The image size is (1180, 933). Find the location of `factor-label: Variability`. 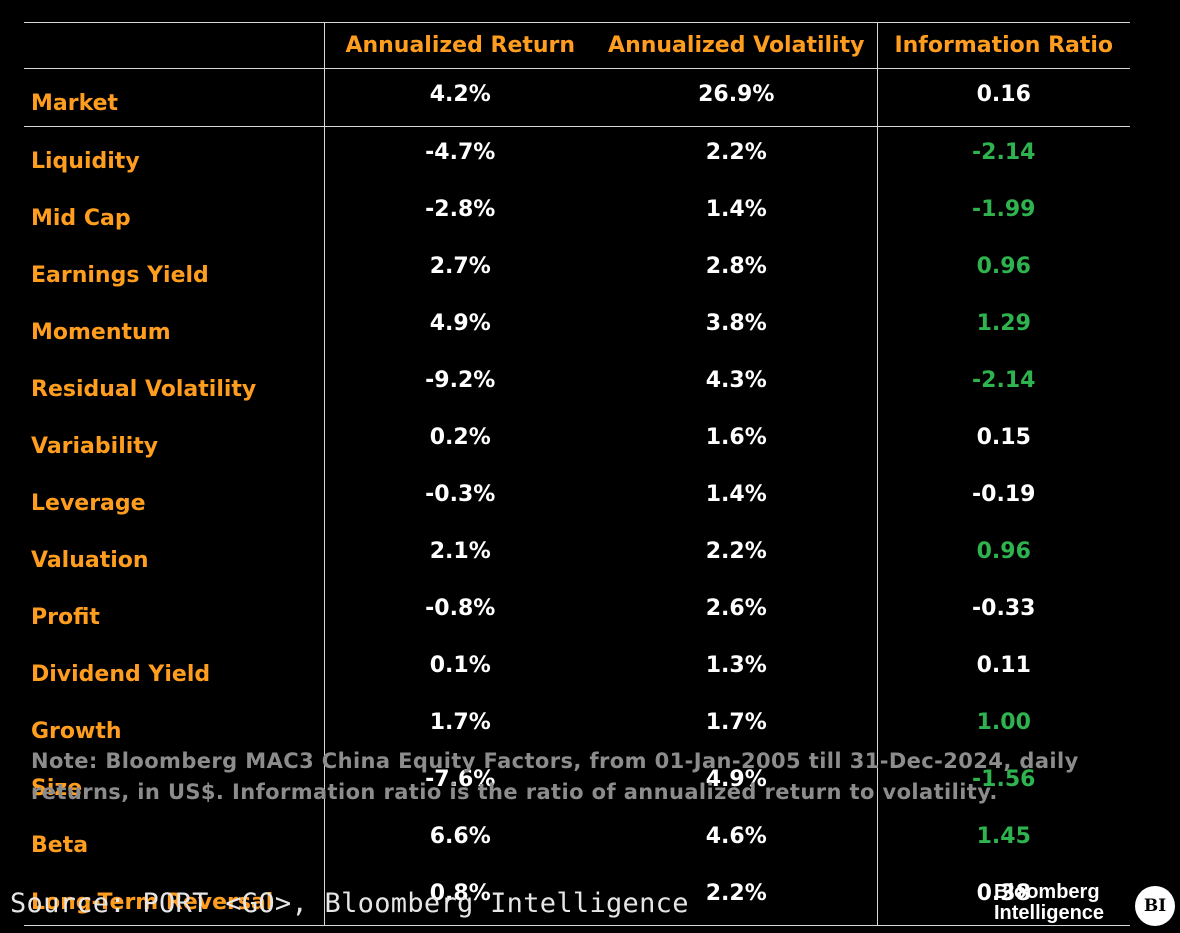

factor-label: Variability is located at coordinates (95, 446).